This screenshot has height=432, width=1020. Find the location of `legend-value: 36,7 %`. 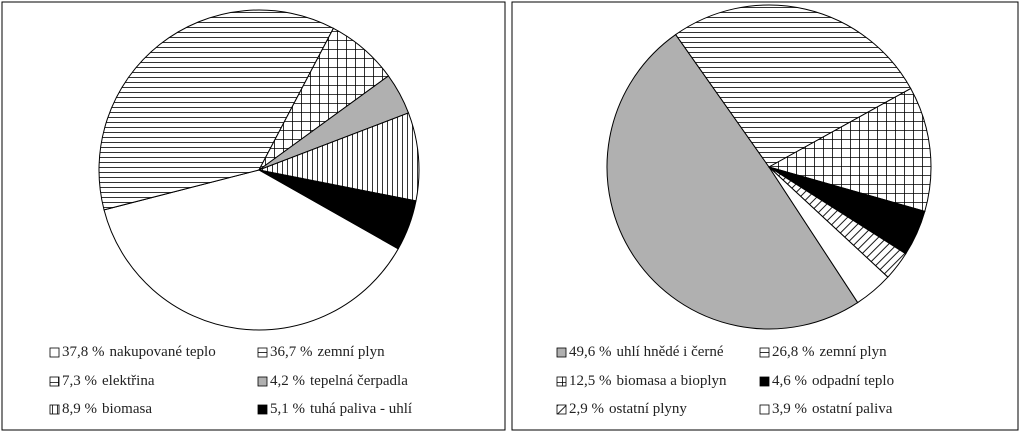

legend-value: 36,7 % is located at coordinates (291, 352).